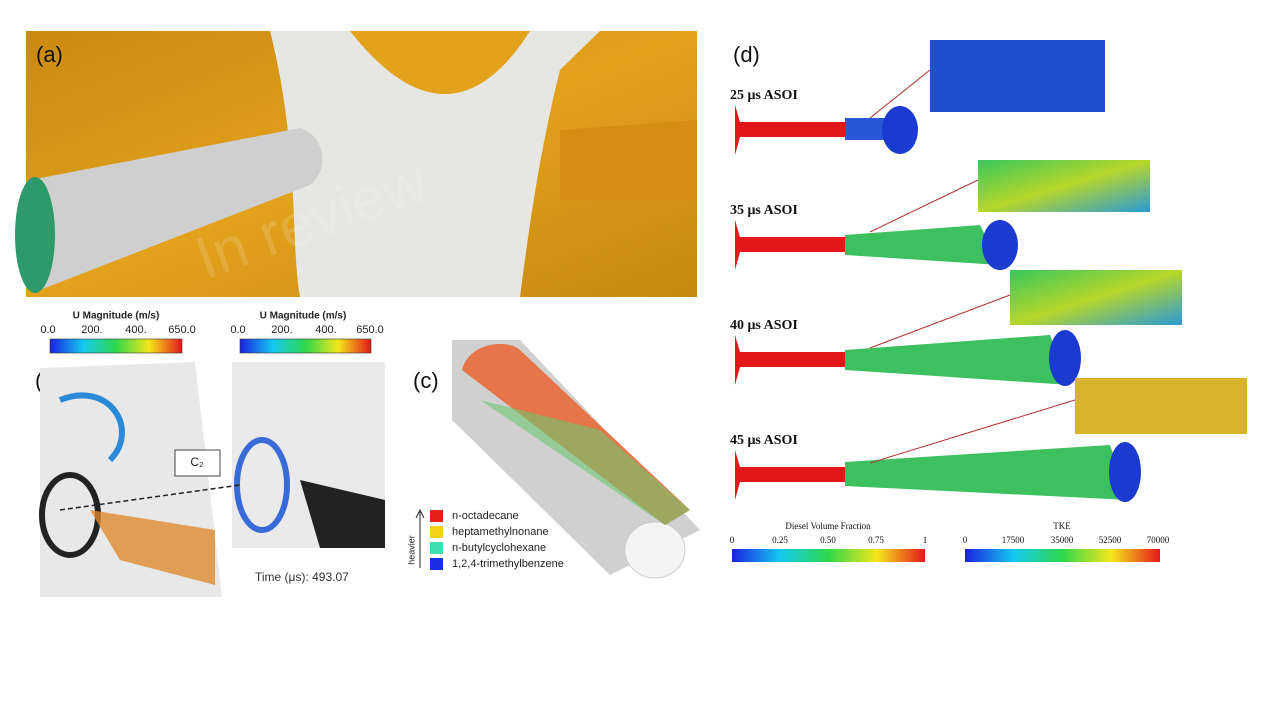 This screenshot has width=1280, height=720. What do you see at coordinates (500, 532) in the screenshot?
I see `legend-text: heptamethylnonane` at bounding box center [500, 532].